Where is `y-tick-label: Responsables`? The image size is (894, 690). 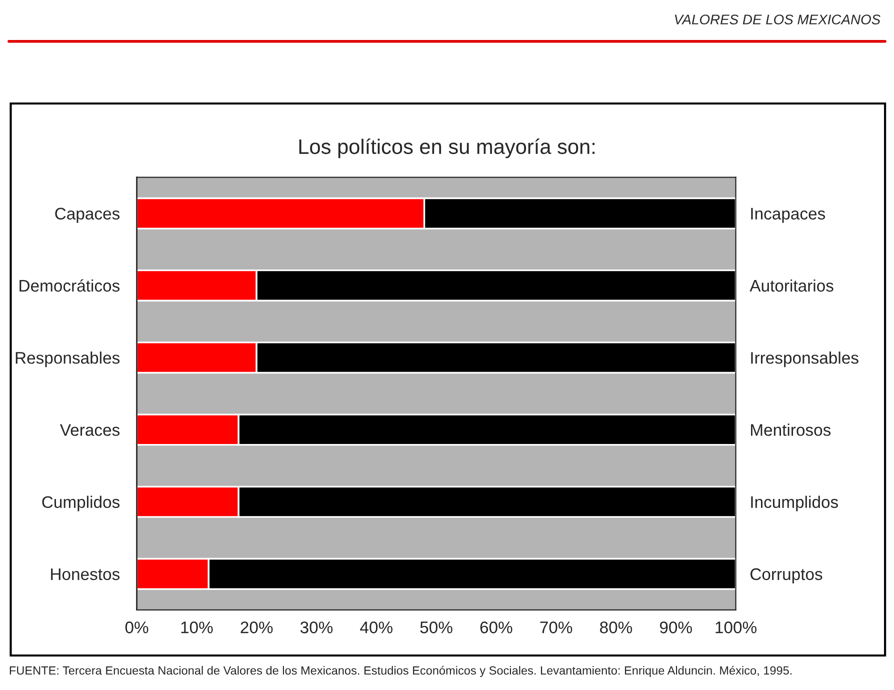
y-tick-label: Responsables is located at coordinates (68, 360).